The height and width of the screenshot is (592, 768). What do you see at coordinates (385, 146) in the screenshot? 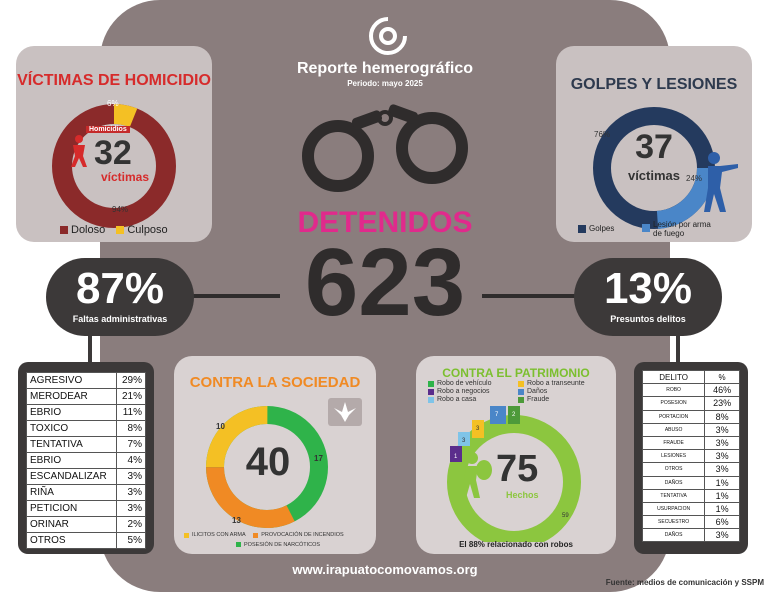
I see `handcuffs-icon` at bounding box center [385, 146].